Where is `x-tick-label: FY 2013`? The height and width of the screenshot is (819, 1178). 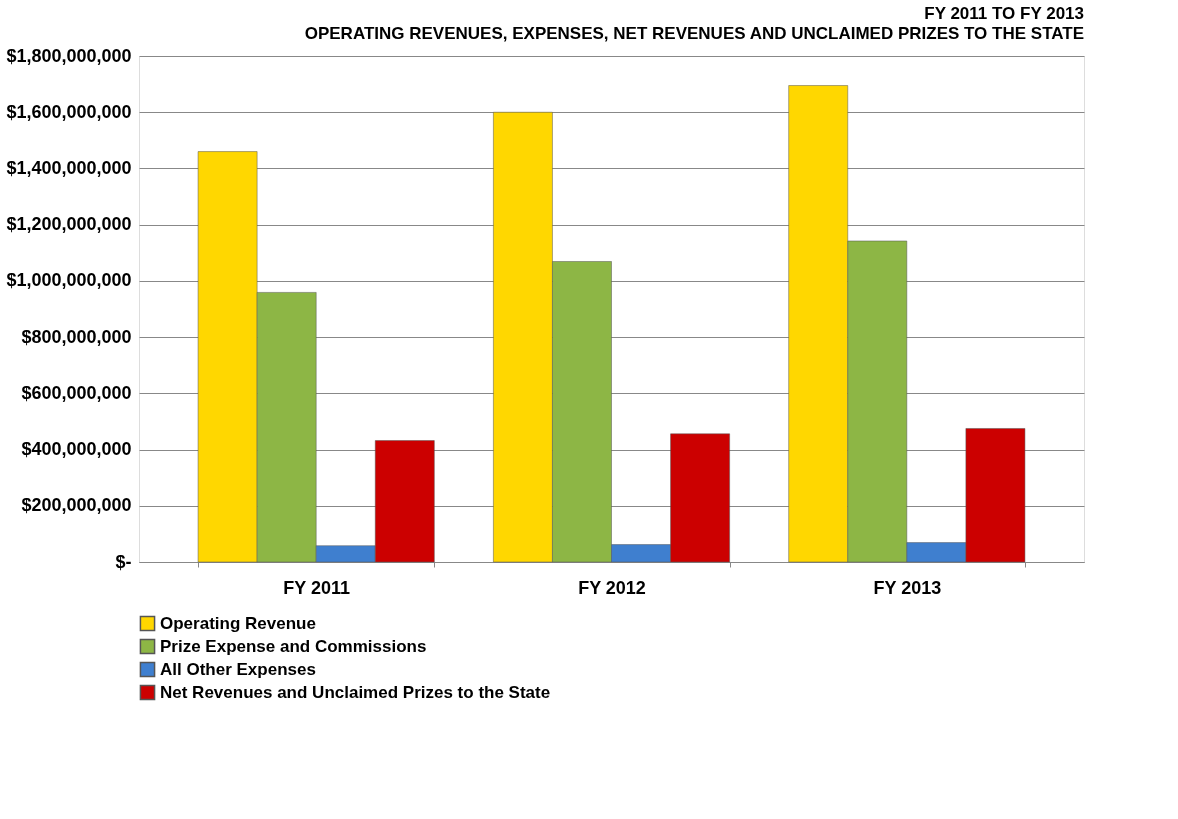 x-tick-label: FY 2013 is located at coordinates (907, 587).